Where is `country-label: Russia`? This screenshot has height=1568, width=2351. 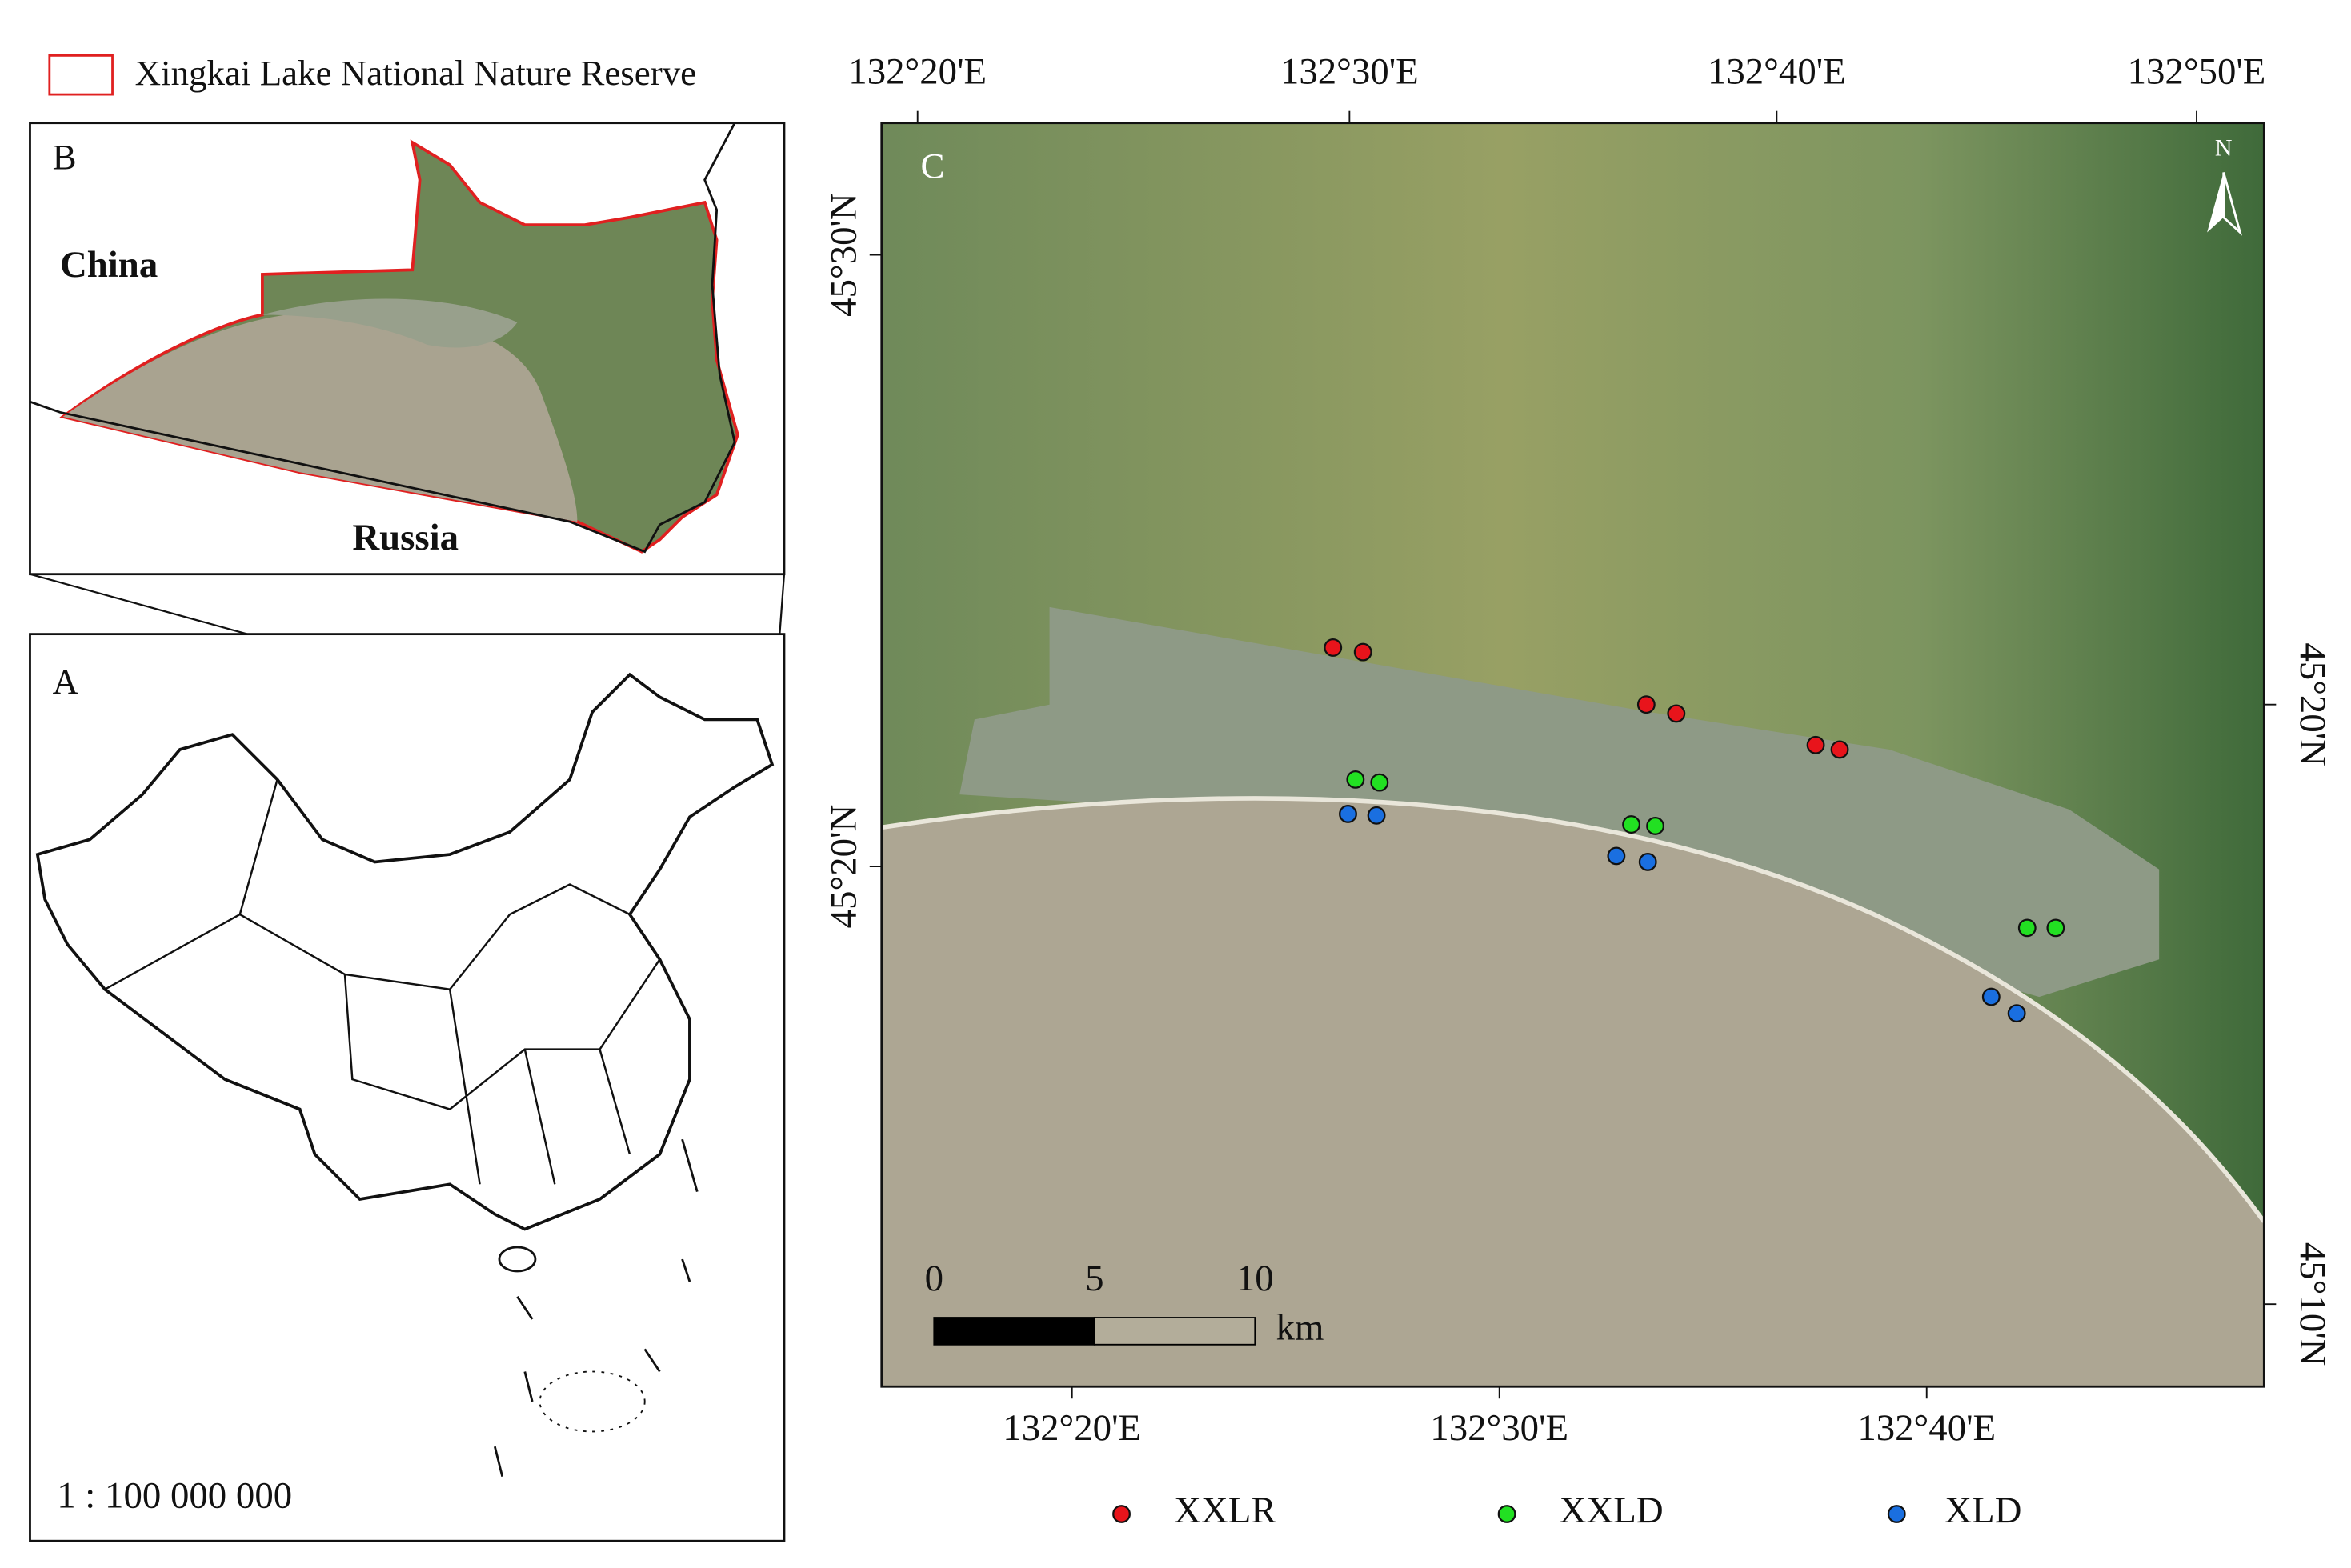 country-label: Russia is located at coordinates (405, 537).